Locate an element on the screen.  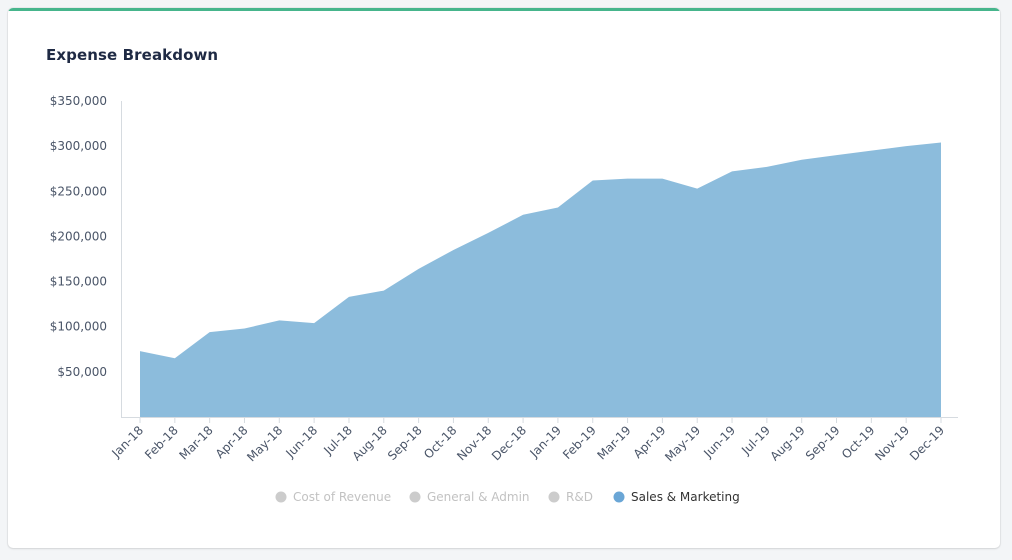
y-tick-label: $200,000 is located at coordinates (78, 236).